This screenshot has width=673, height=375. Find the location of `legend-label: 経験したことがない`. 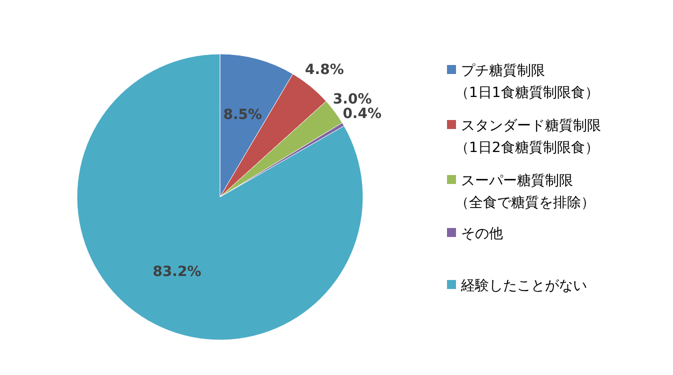

legend-label: 経験したことがない is located at coordinates (523, 286).